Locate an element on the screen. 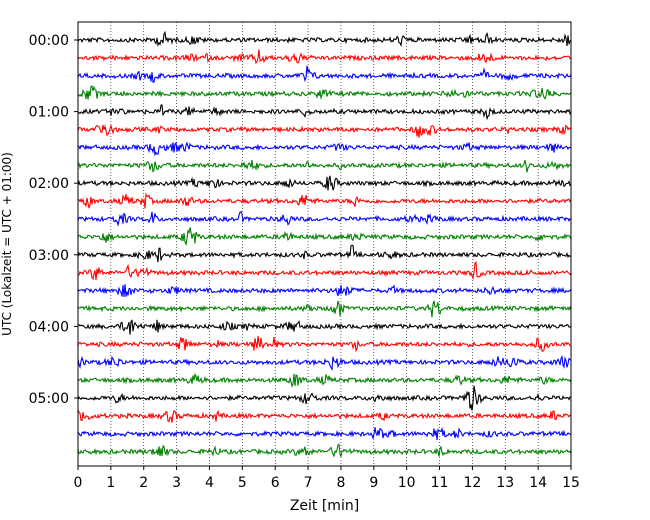 The height and width of the screenshot is (520, 650). x-tick-label-1: 1 is located at coordinates (110, 483).